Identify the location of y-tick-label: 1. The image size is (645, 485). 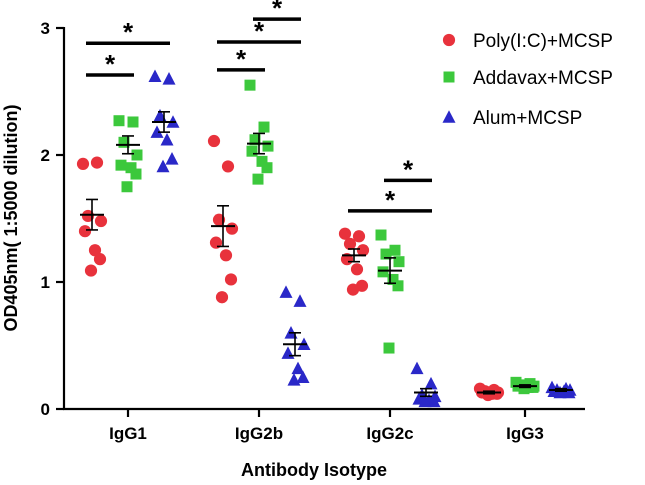
(45, 282).